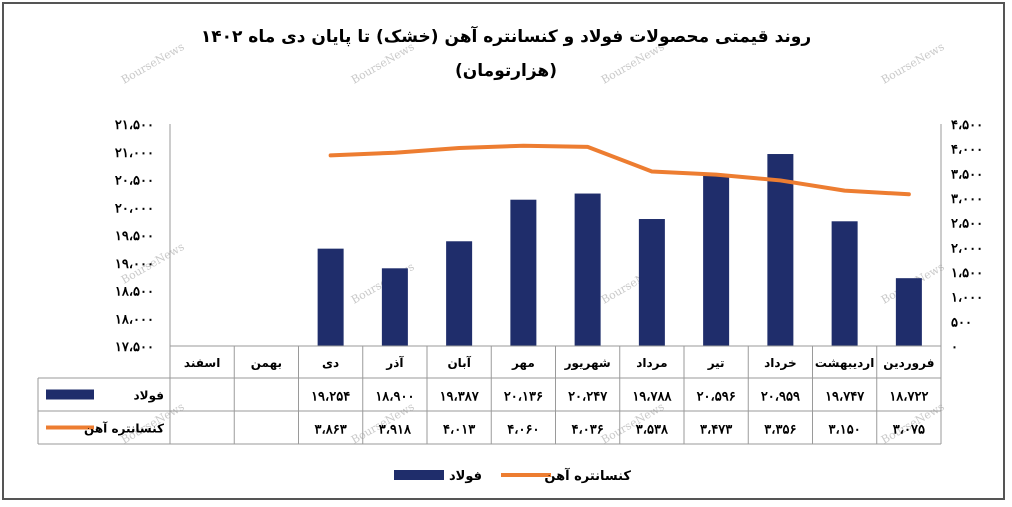 This screenshot has height=507, width=1012. Describe the element at coordinates (588, 397) in the screenshot. I see `table-cell: ۲۰،۲۴۷` at that location.